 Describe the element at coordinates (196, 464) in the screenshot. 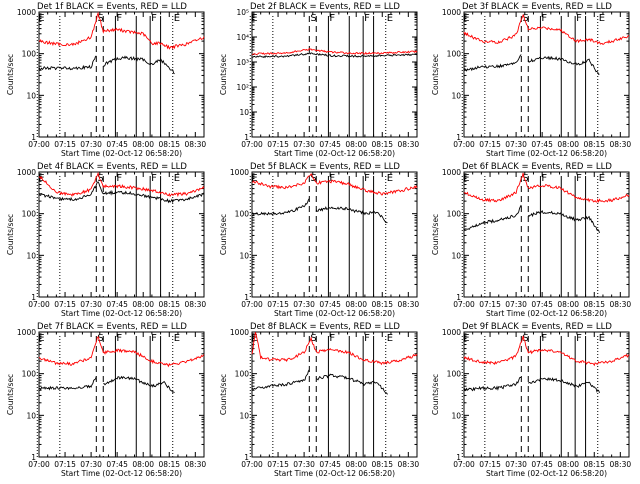

I see `x-tick-label: 08:30` at that location.